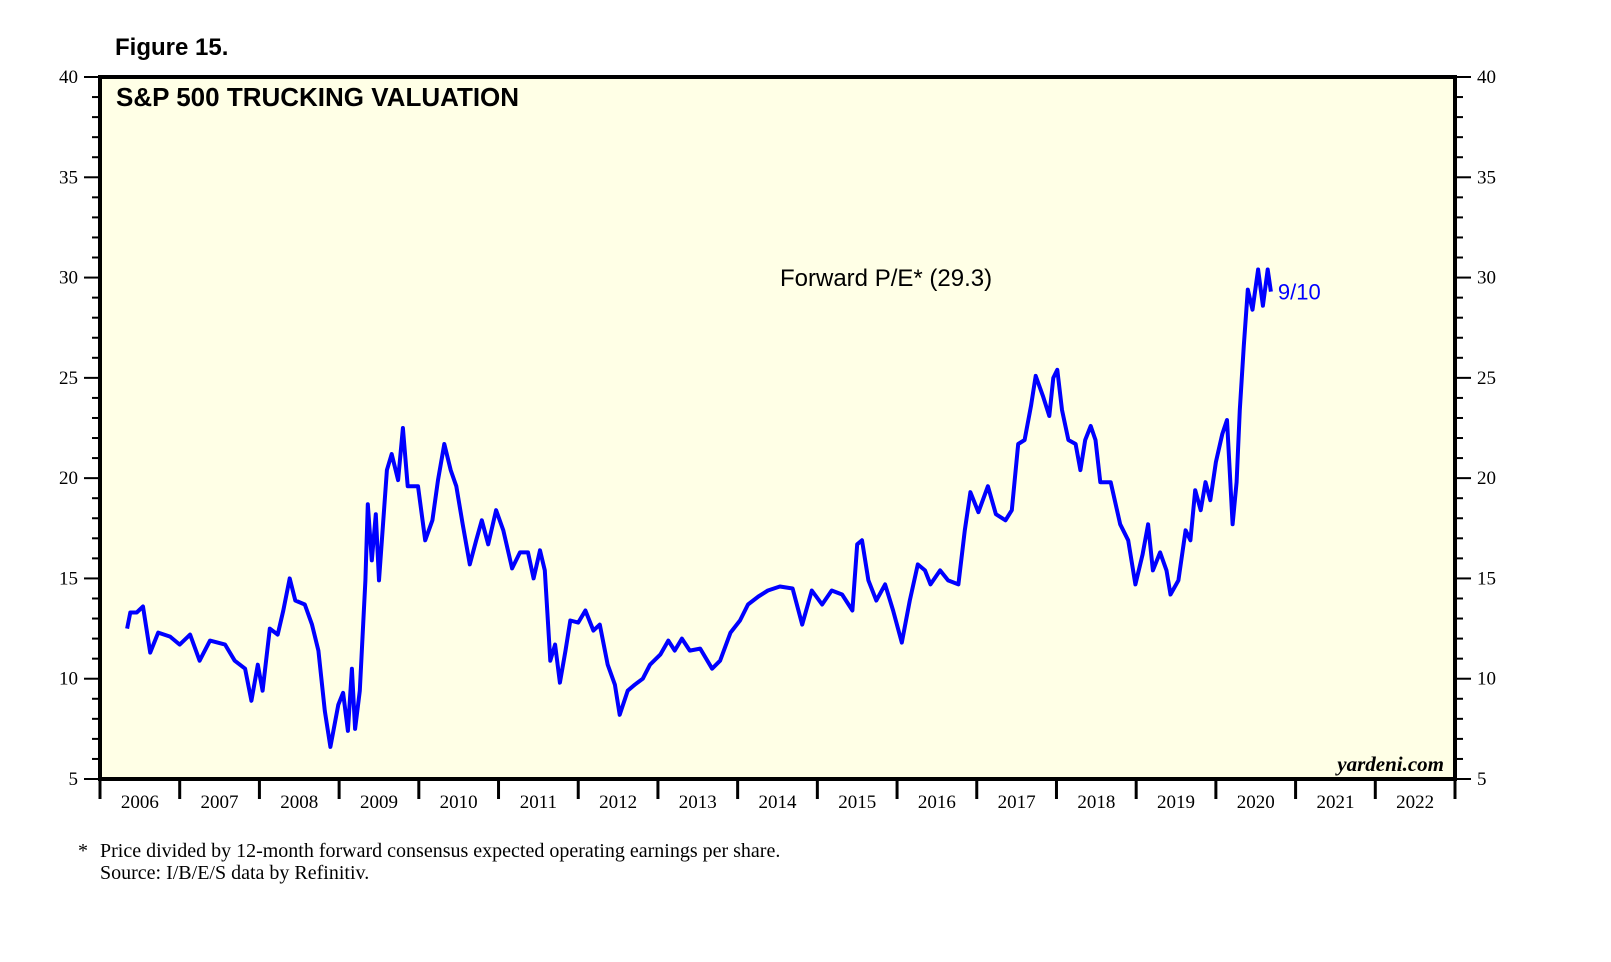 Image resolution: width=1611 pixels, height=962 pixels. What do you see at coordinates (379, 802) in the screenshot?
I see `x-tick-label: 2009` at bounding box center [379, 802].